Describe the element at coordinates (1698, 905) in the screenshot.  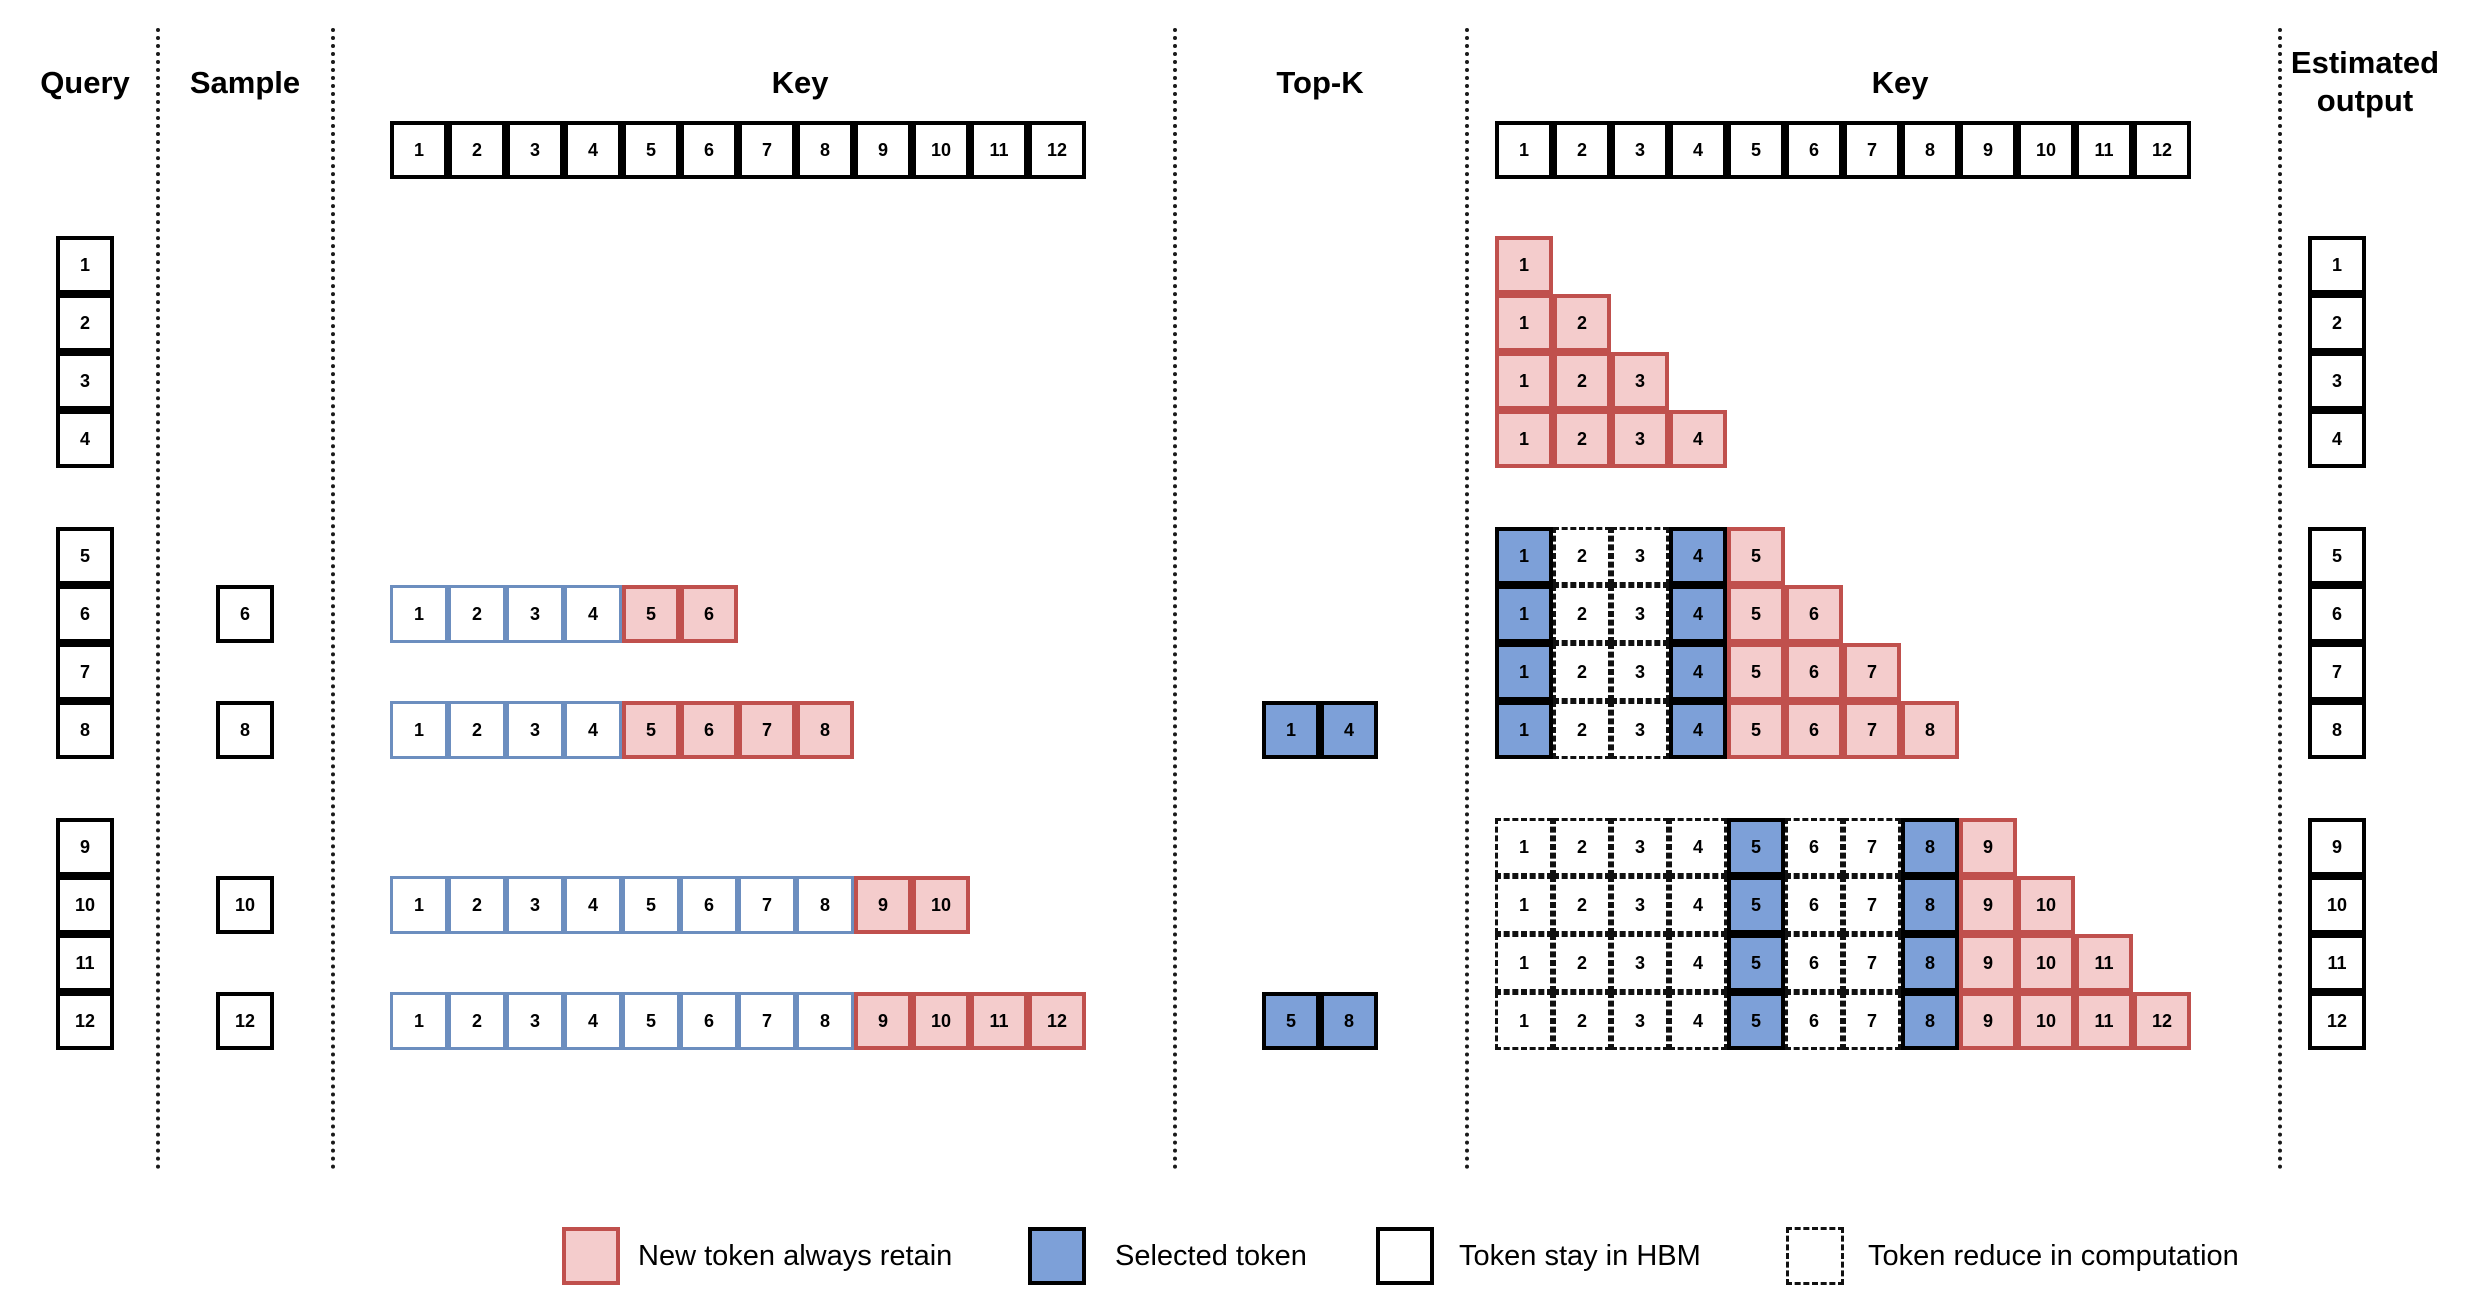
I see `reduced-token: 4` at that location.